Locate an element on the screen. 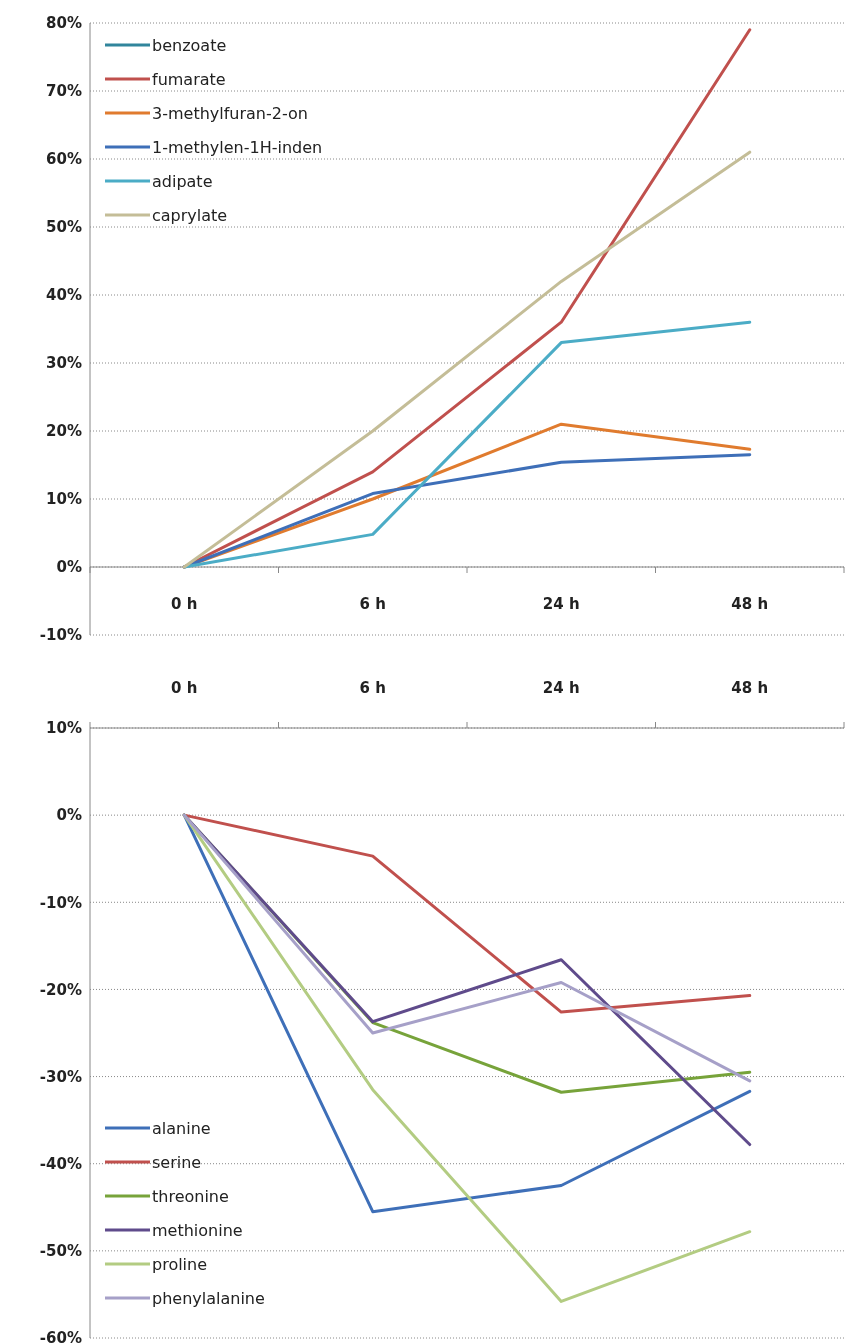  legend-label: benzoate is located at coordinates (189, 45).